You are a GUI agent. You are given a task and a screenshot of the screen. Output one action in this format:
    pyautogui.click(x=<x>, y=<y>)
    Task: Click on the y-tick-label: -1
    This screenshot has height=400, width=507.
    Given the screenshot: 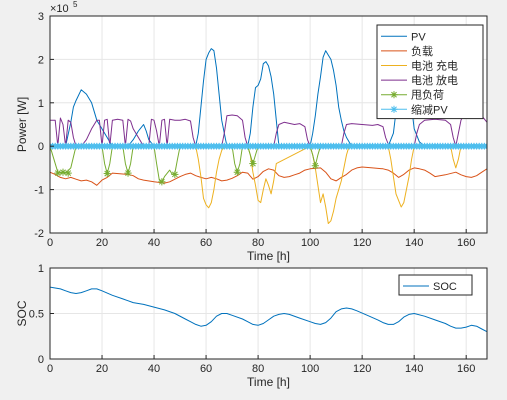 What is the action you would take?
    pyautogui.click(x=39, y=191)
    